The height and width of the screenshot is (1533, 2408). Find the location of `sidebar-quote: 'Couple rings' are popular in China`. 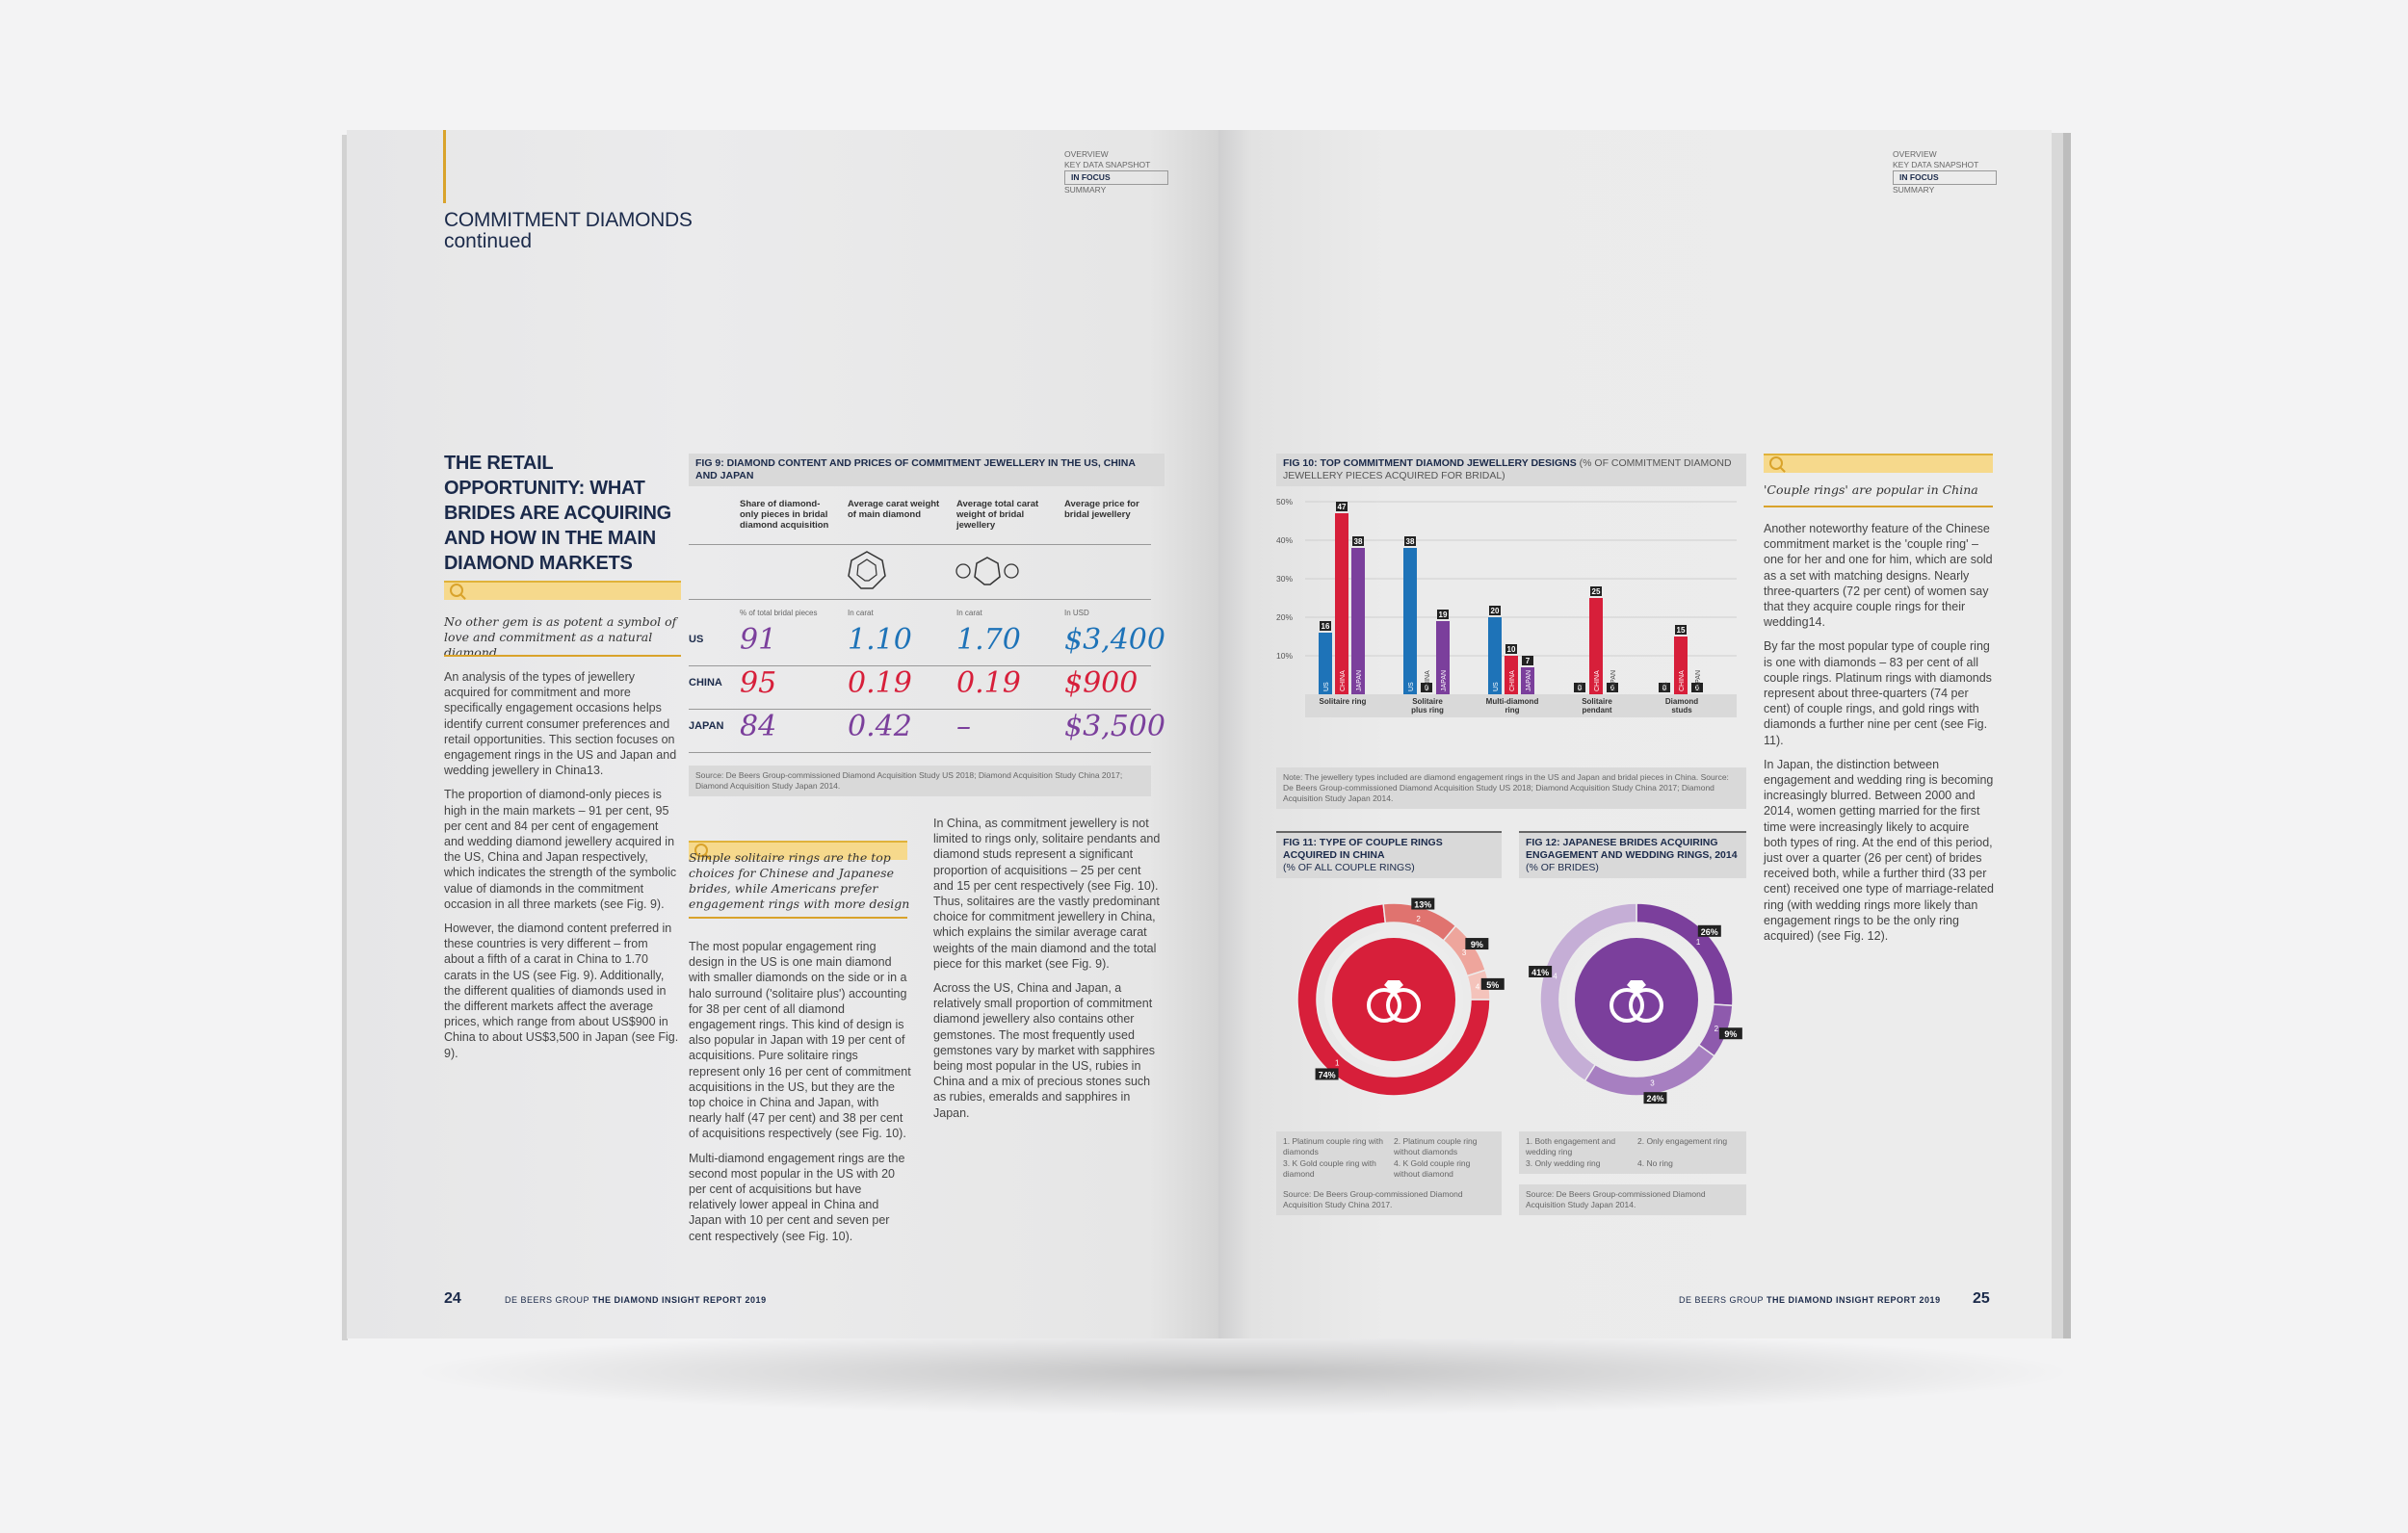

sidebar-quote: 'Couple rings' are popular in China is located at coordinates (1871, 489).